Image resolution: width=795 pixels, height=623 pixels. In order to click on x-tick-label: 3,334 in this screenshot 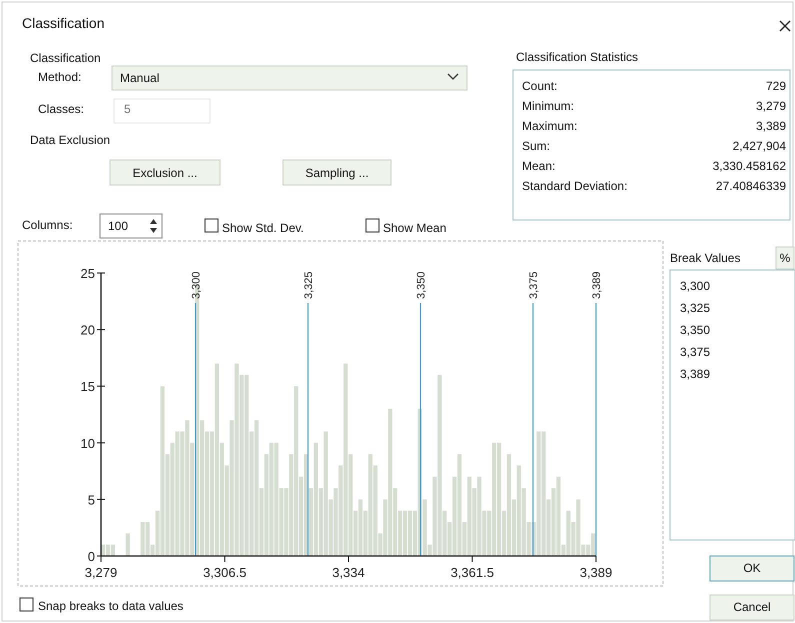, I will do `click(348, 572)`.